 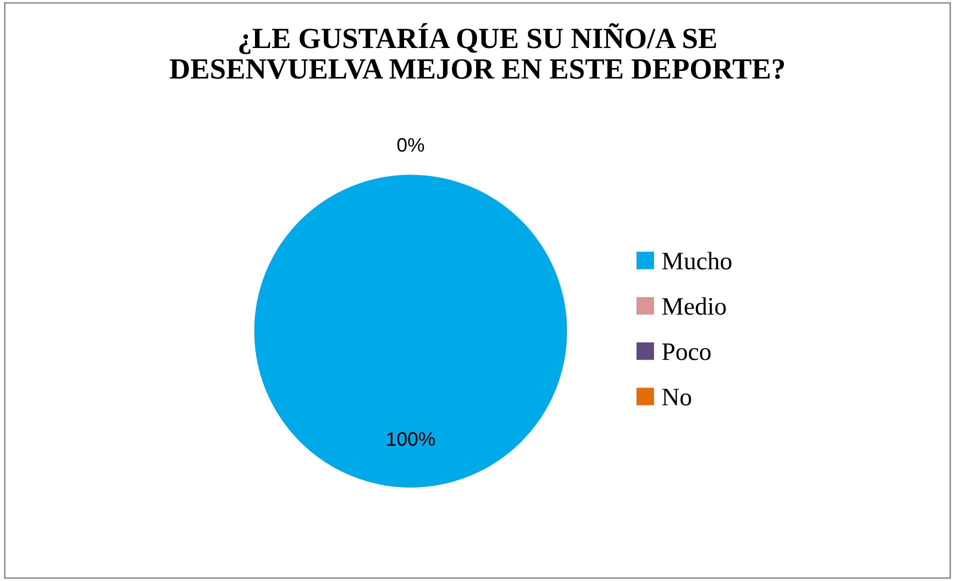 I want to click on legend-label: Medio, so click(x=694, y=306).